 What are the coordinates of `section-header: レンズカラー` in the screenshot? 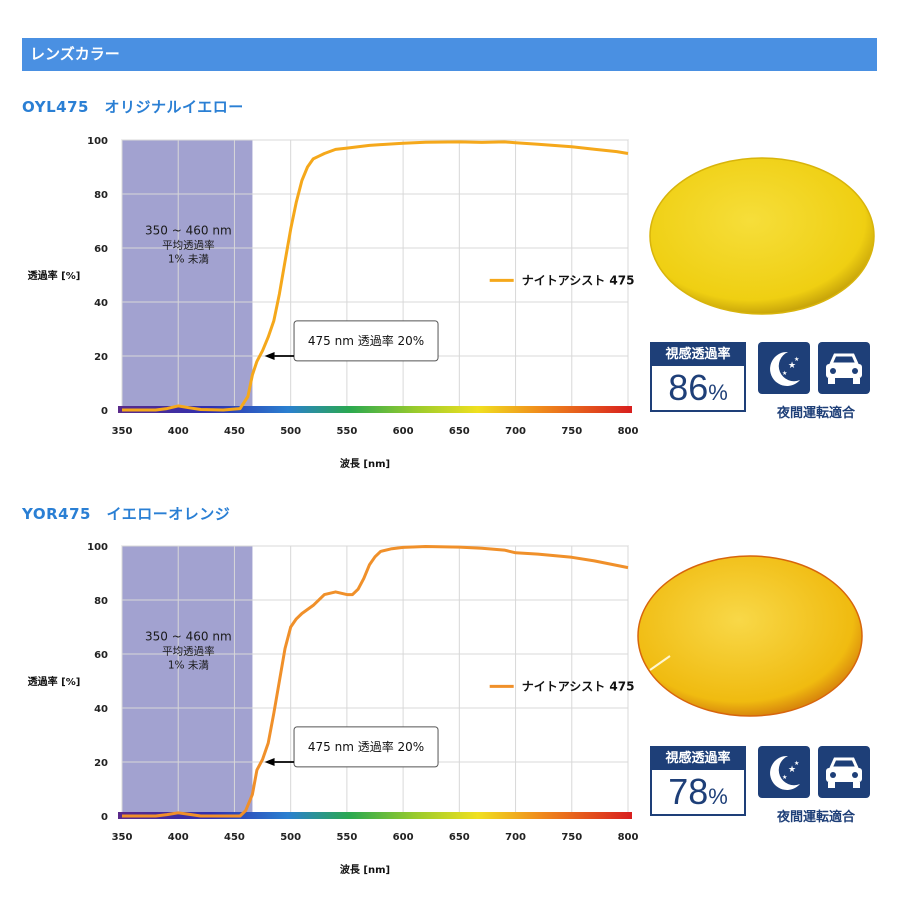 It's located at (449, 54).